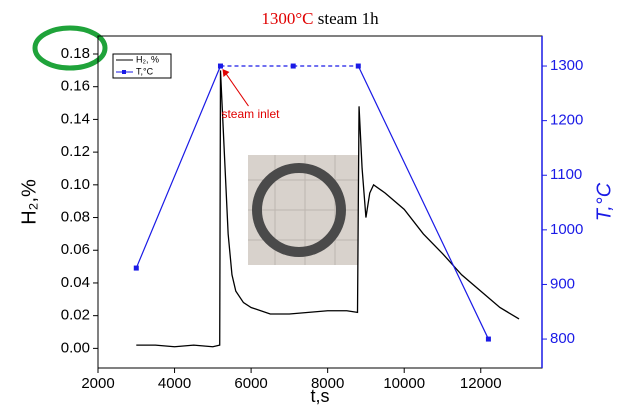 The height and width of the screenshot is (416, 621). Describe the element at coordinates (566, 120) in the screenshot. I see `y2-tick-label: 1200` at that location.